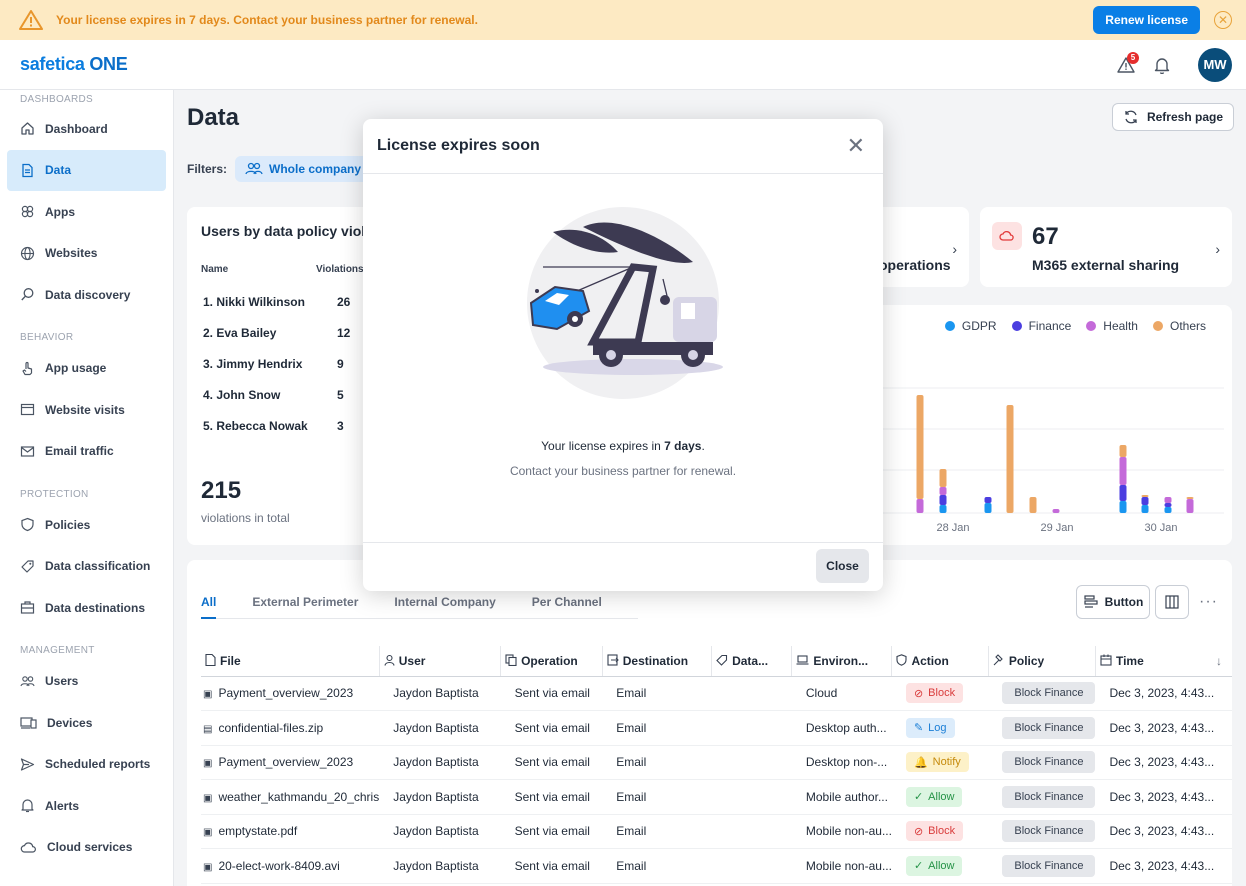 This screenshot has width=1246, height=886. What do you see at coordinates (1219, 660) in the screenshot?
I see `sort-desc-icon: ↓` at bounding box center [1219, 660].